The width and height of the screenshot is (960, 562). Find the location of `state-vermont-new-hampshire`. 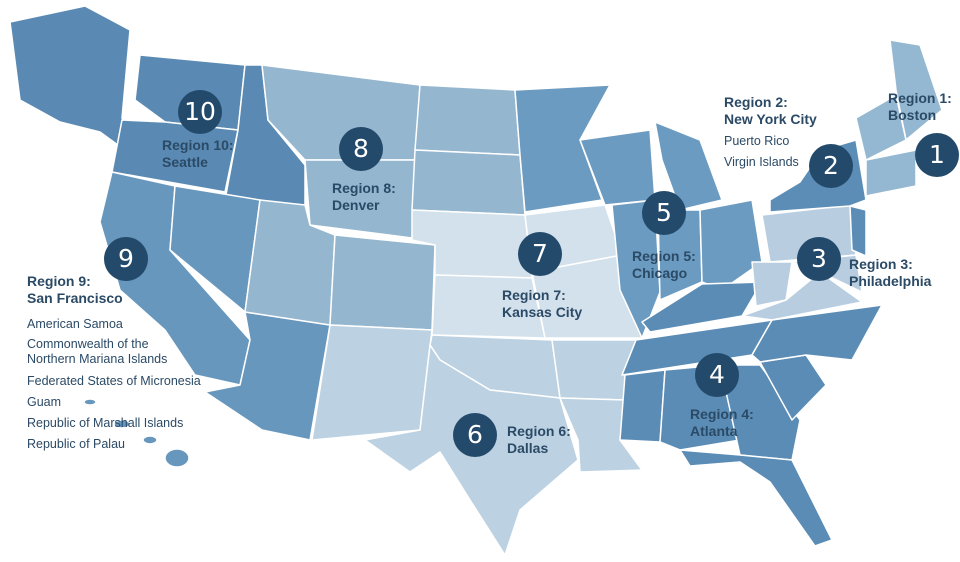

state-vermont-new-hampshire is located at coordinates (881, 127).